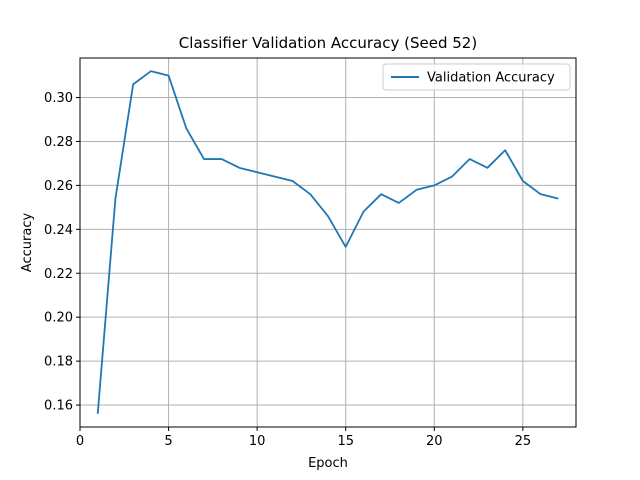 The image size is (640, 480). Describe the element at coordinates (58, 362) in the screenshot. I see `y-tick-label: 0.18` at that location.